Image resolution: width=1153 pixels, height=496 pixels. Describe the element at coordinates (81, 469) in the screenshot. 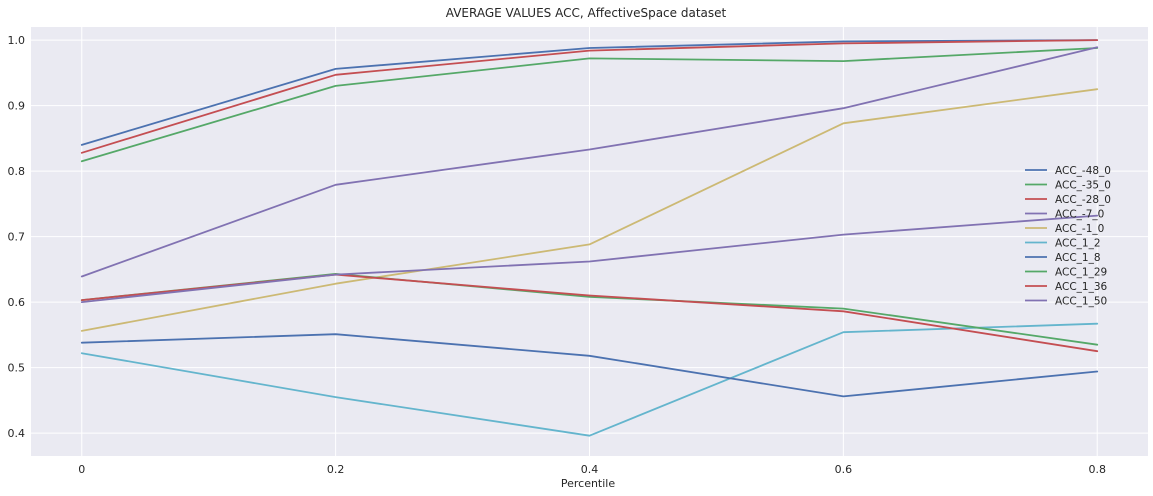

I see `x-tick-label: 0` at that location.